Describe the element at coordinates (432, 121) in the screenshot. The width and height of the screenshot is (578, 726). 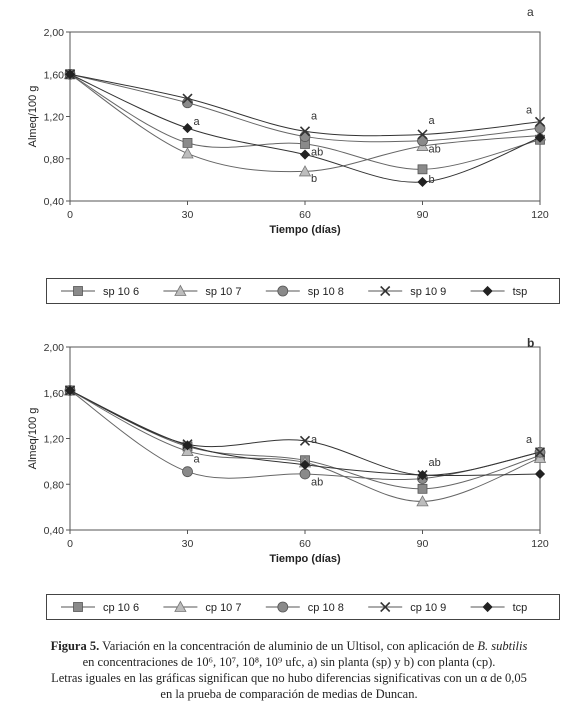
I see `annotation-a-4: a` at that location.